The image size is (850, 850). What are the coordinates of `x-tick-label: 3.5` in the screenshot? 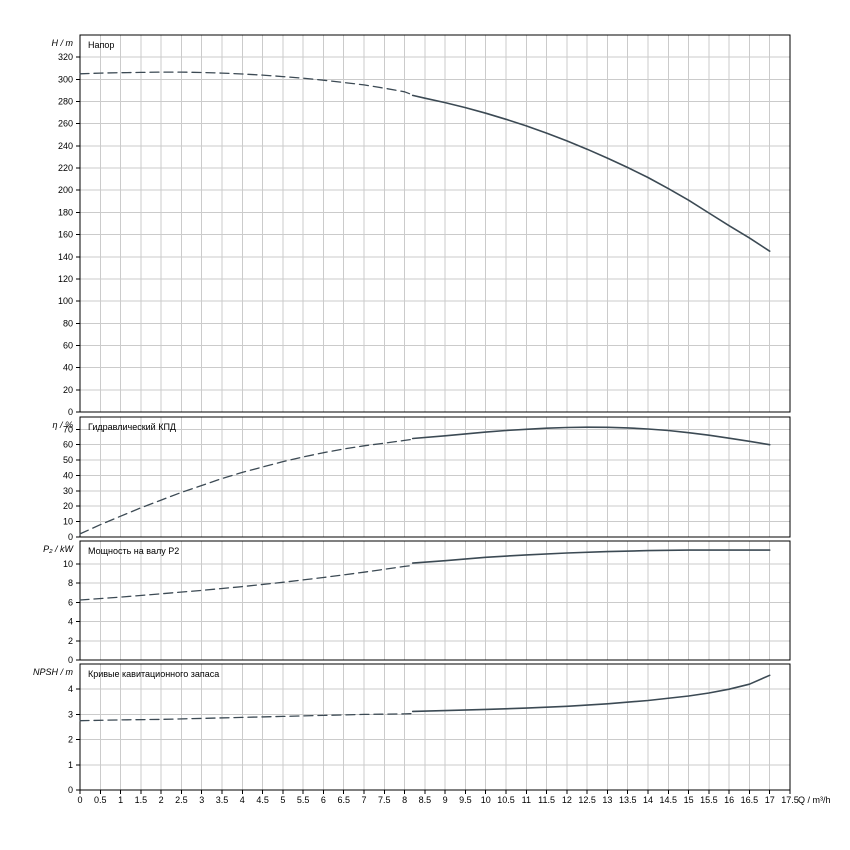 It's located at (222, 800).